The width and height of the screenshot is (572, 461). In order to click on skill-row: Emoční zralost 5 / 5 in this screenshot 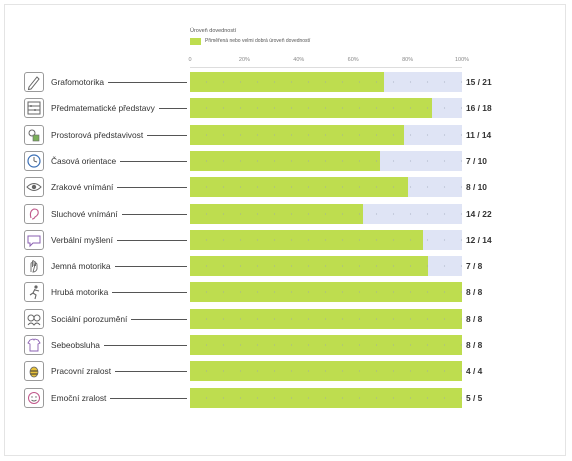, I will do `click(286, 397)`.